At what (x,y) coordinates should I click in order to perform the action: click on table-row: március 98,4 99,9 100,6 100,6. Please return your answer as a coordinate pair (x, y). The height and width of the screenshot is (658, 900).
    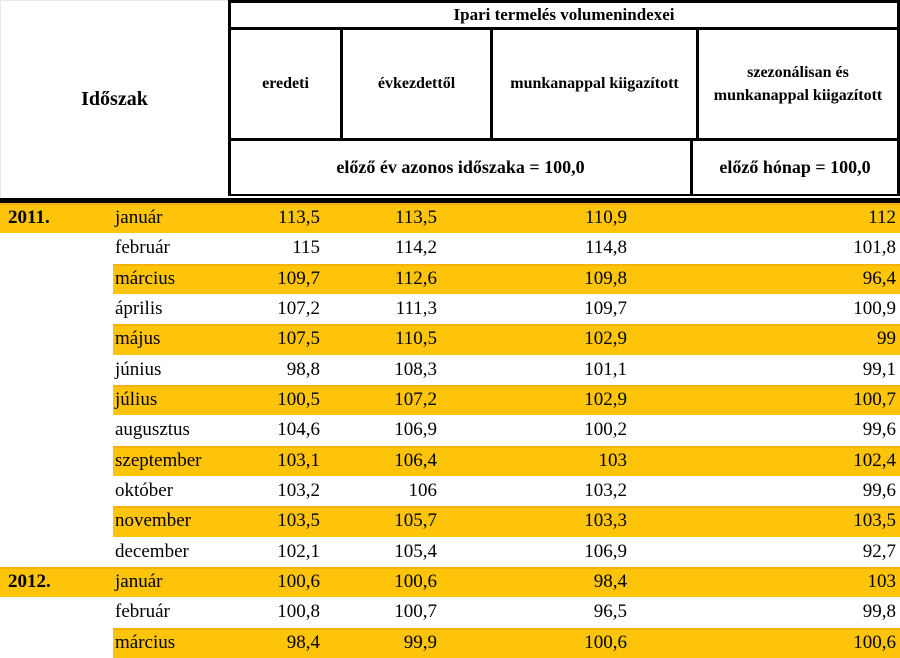
    Looking at the image, I should click on (450, 642).